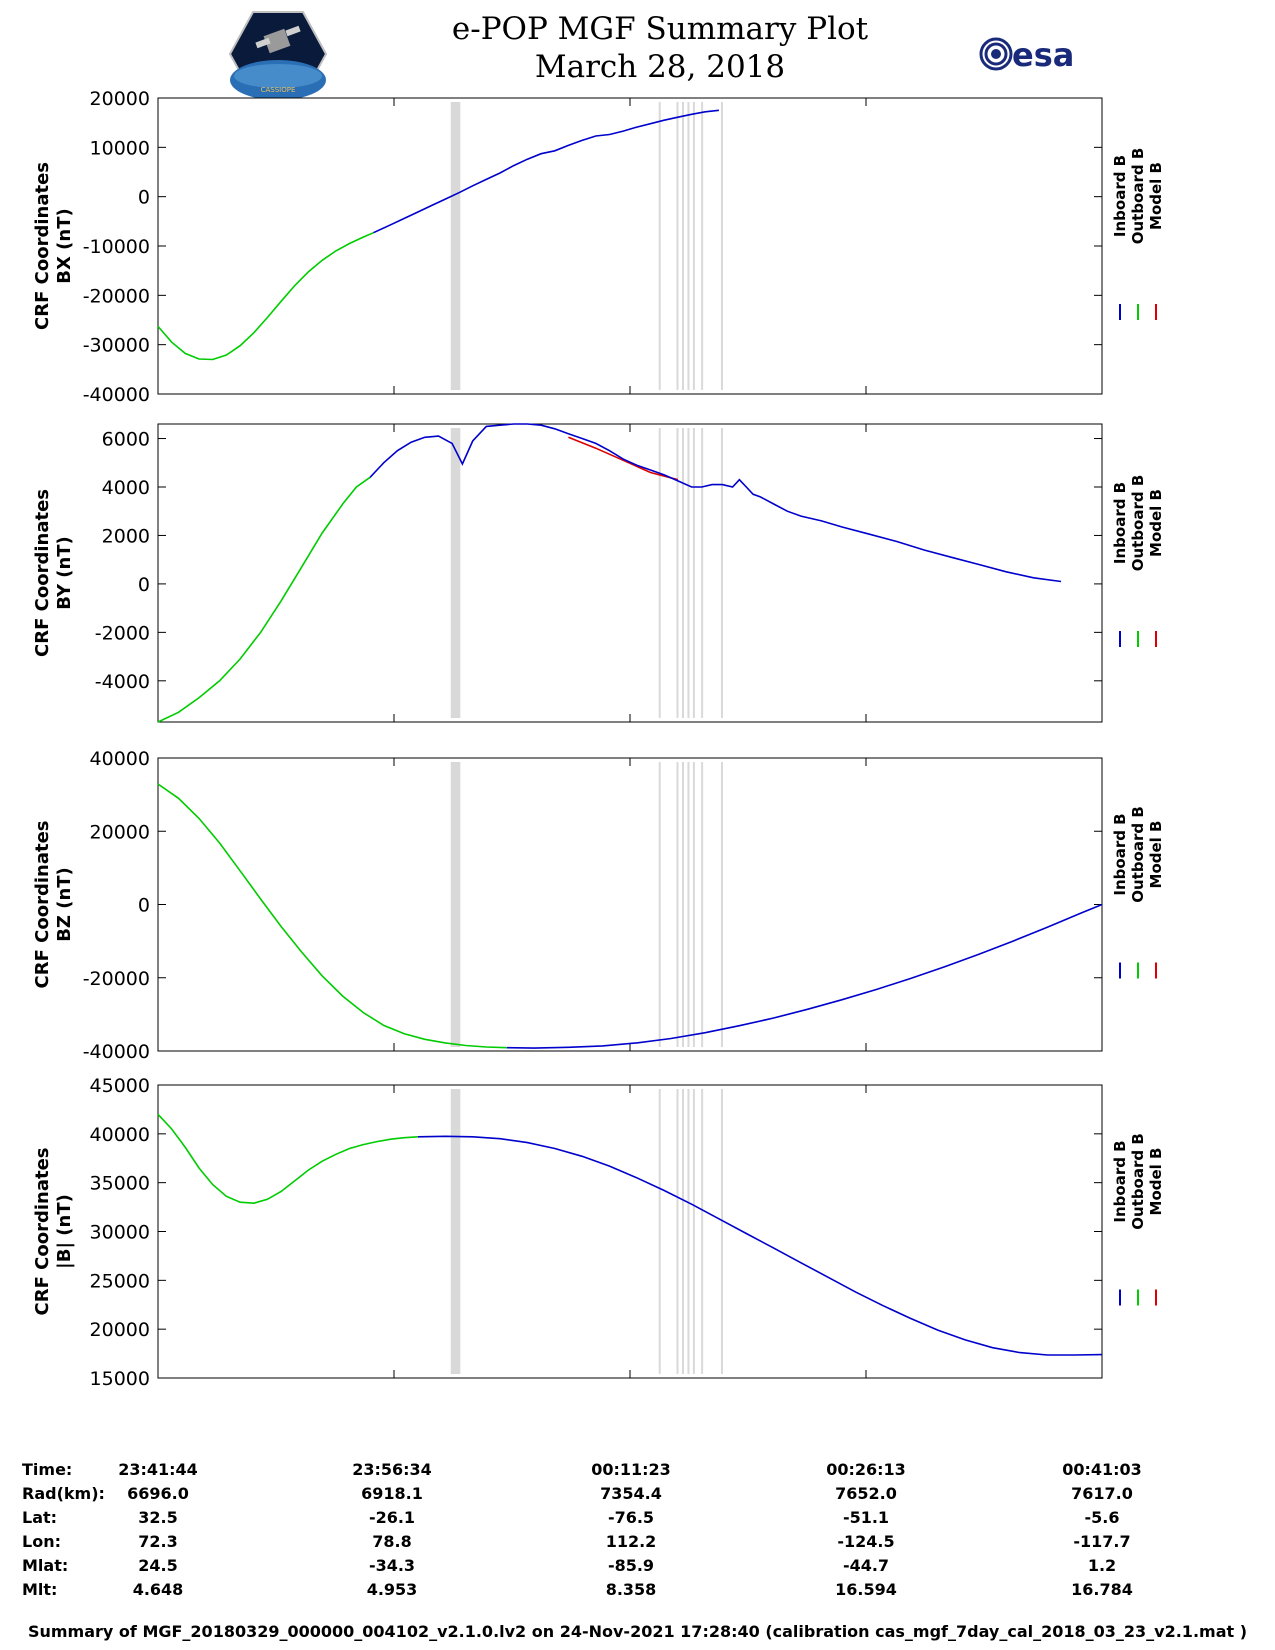 The width and height of the screenshot is (1275, 1650). What do you see at coordinates (158, 1517) in the screenshot?
I see `info-value: 32.5` at bounding box center [158, 1517].